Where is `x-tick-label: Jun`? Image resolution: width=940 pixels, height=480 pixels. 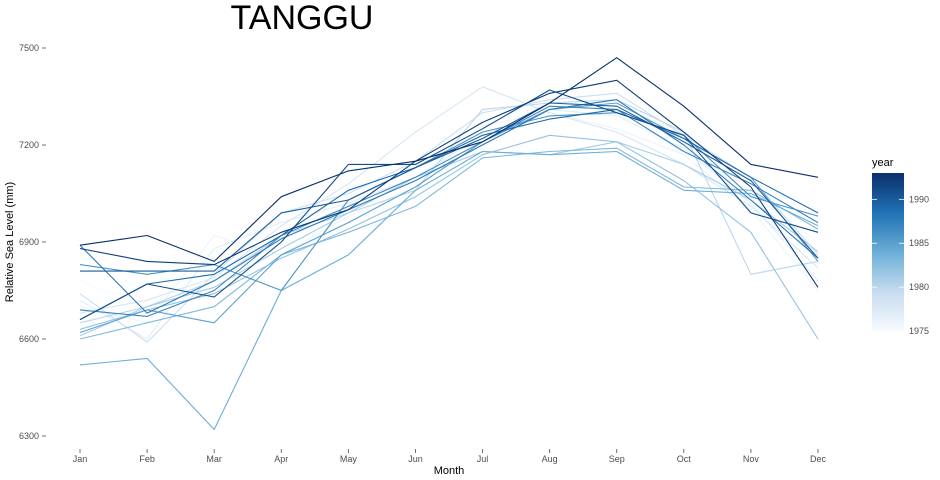
x-tick-label: Jun is located at coordinates (415, 459).